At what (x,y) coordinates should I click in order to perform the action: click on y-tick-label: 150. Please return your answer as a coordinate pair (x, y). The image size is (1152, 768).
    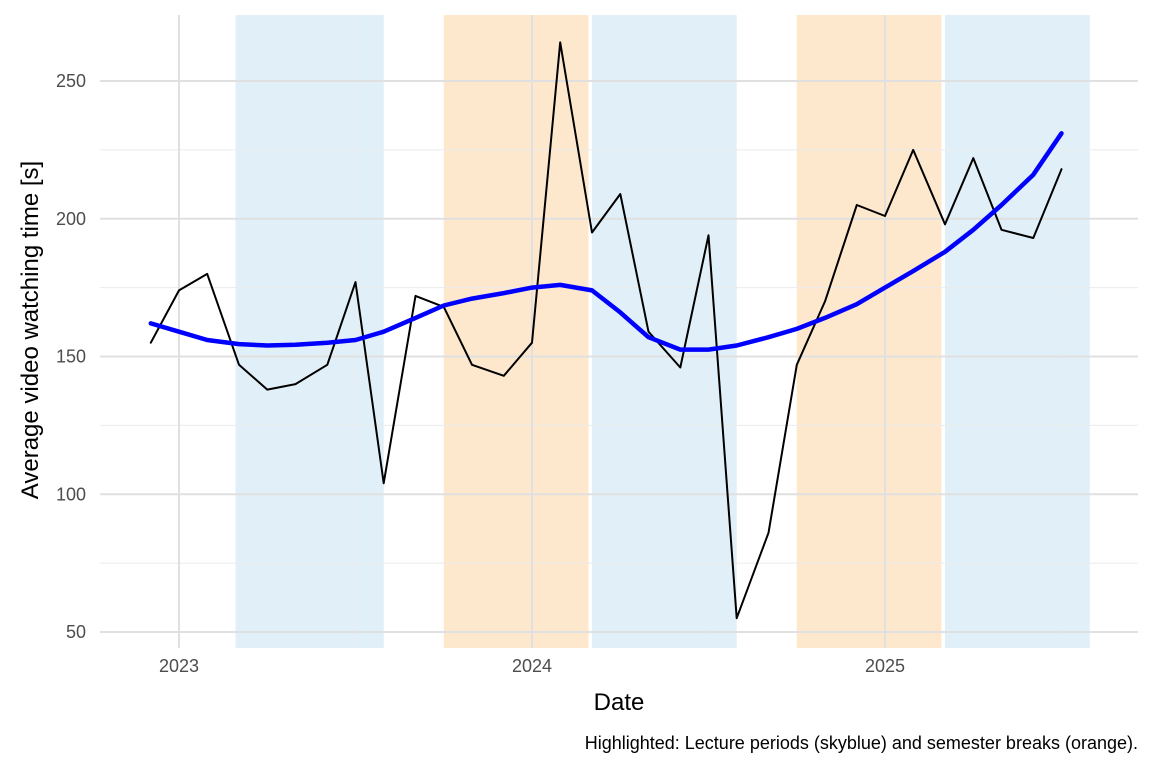
    Looking at the image, I should click on (71, 357).